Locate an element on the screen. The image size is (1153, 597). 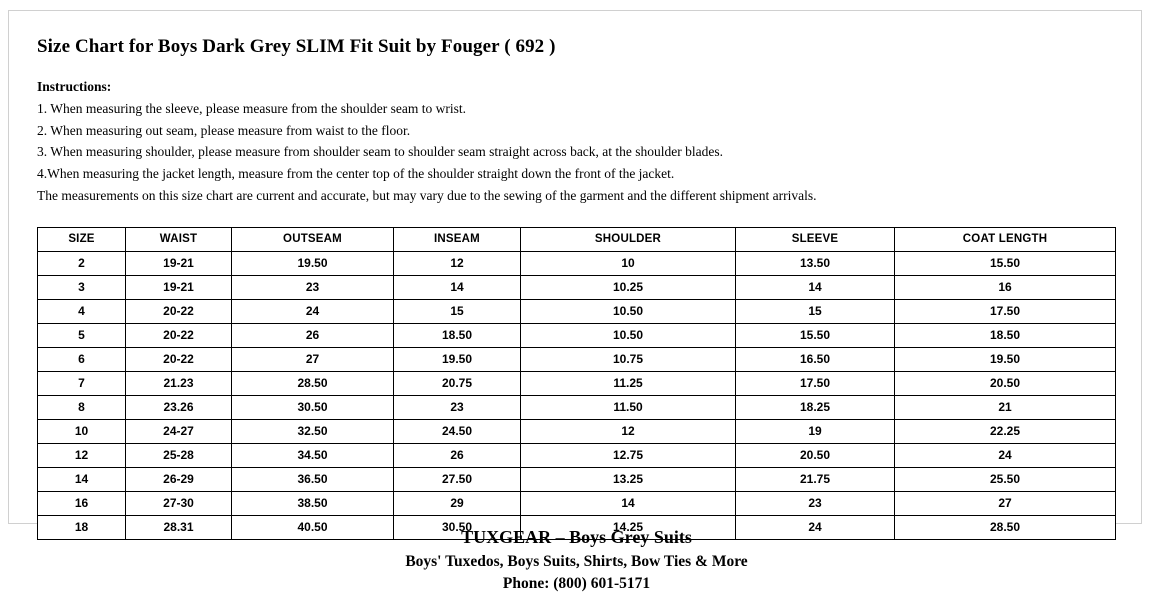
cell-inseam: 23 is located at coordinates (457, 408).